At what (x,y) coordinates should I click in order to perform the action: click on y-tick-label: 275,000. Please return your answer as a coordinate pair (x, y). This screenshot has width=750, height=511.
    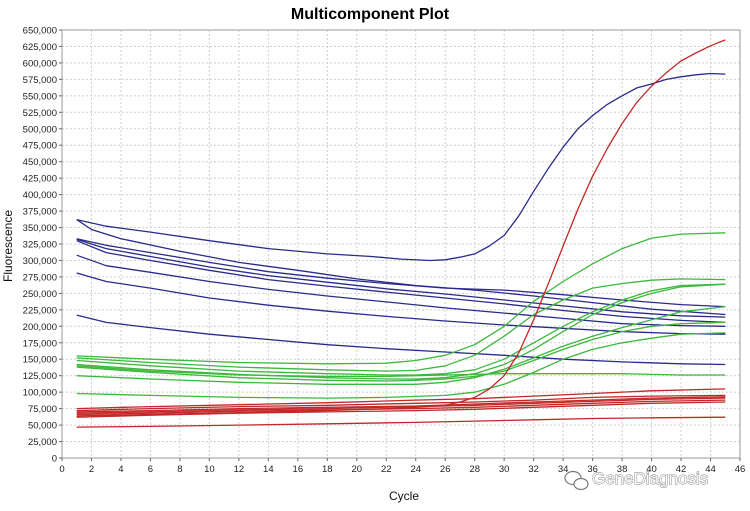
    Looking at the image, I should click on (40, 277).